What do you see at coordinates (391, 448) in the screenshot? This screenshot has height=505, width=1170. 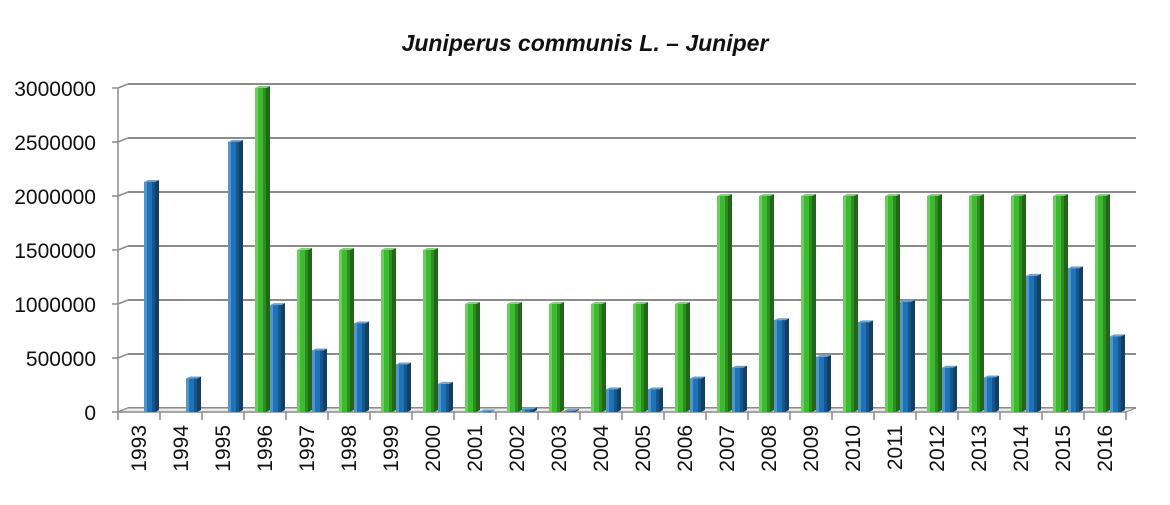 I see `x-tick-label: 1999` at bounding box center [391, 448].